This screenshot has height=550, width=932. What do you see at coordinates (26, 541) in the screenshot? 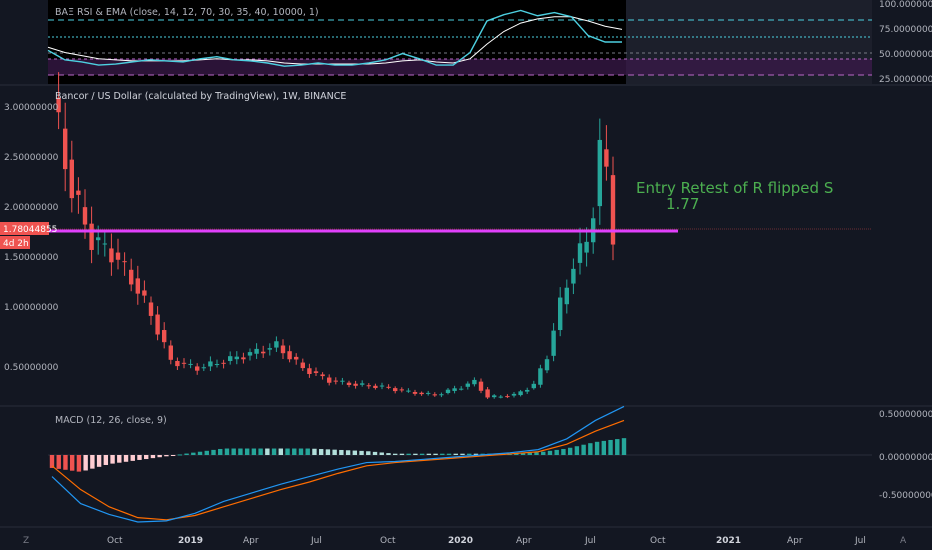
I see `timezone-icon: Z` at bounding box center [26, 541].